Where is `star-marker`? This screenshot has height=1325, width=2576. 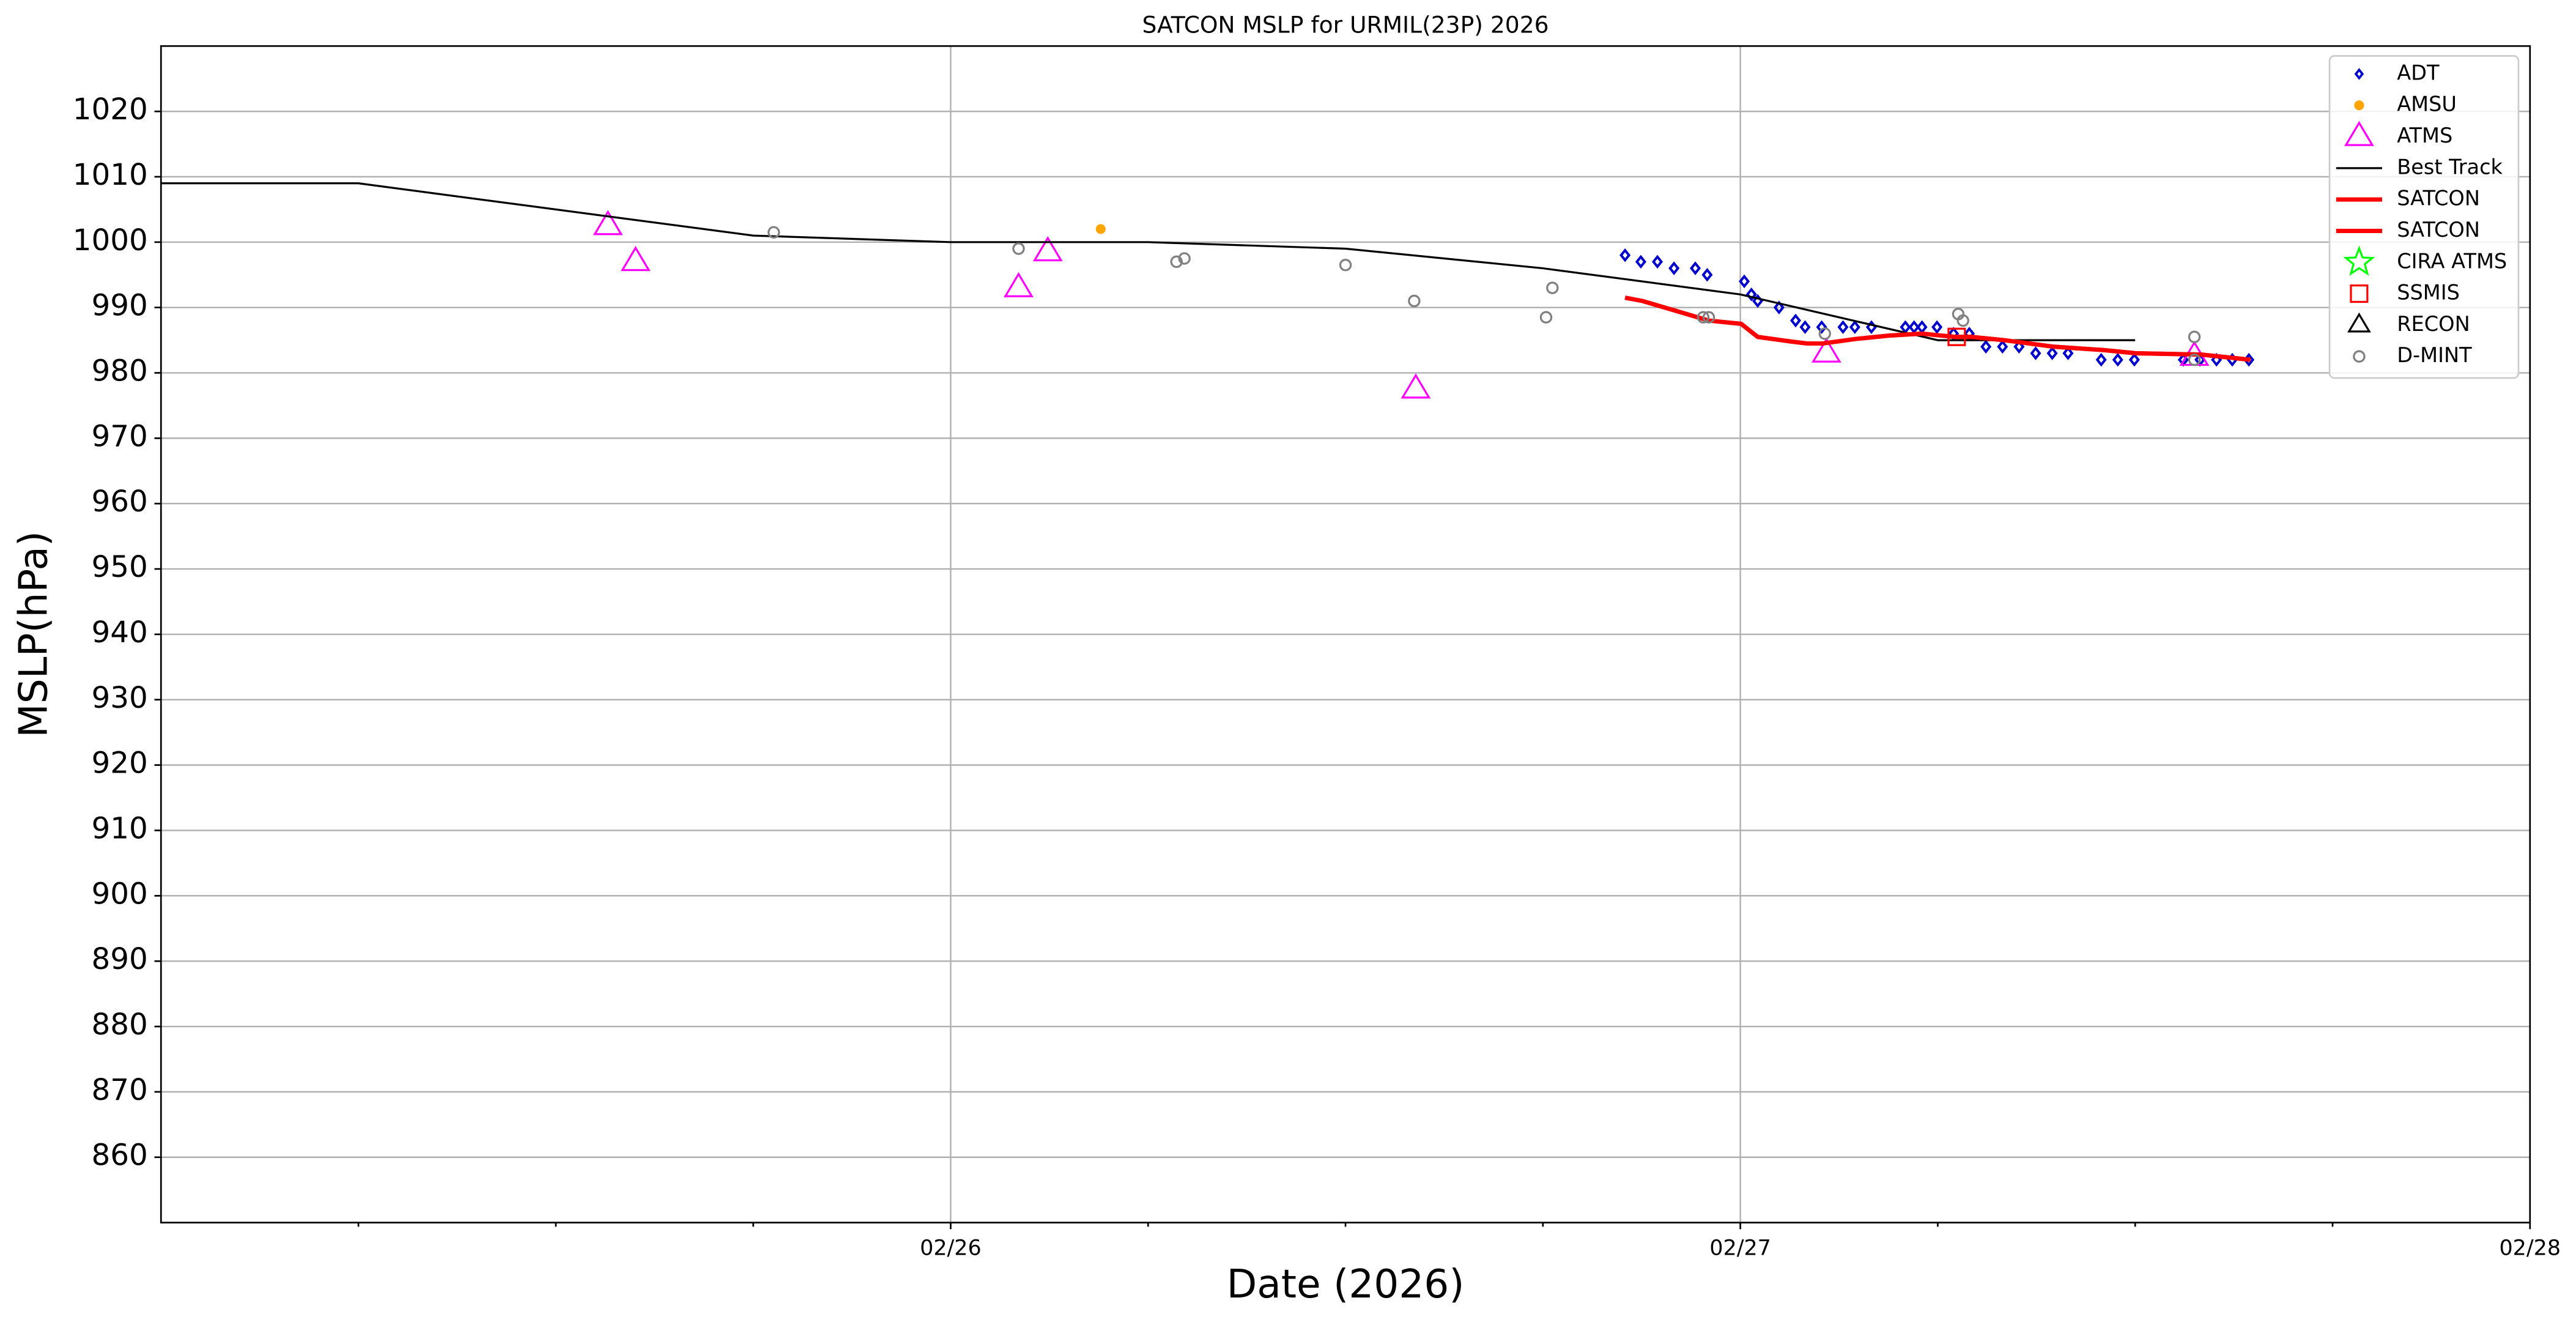
star-marker is located at coordinates (2359, 260).